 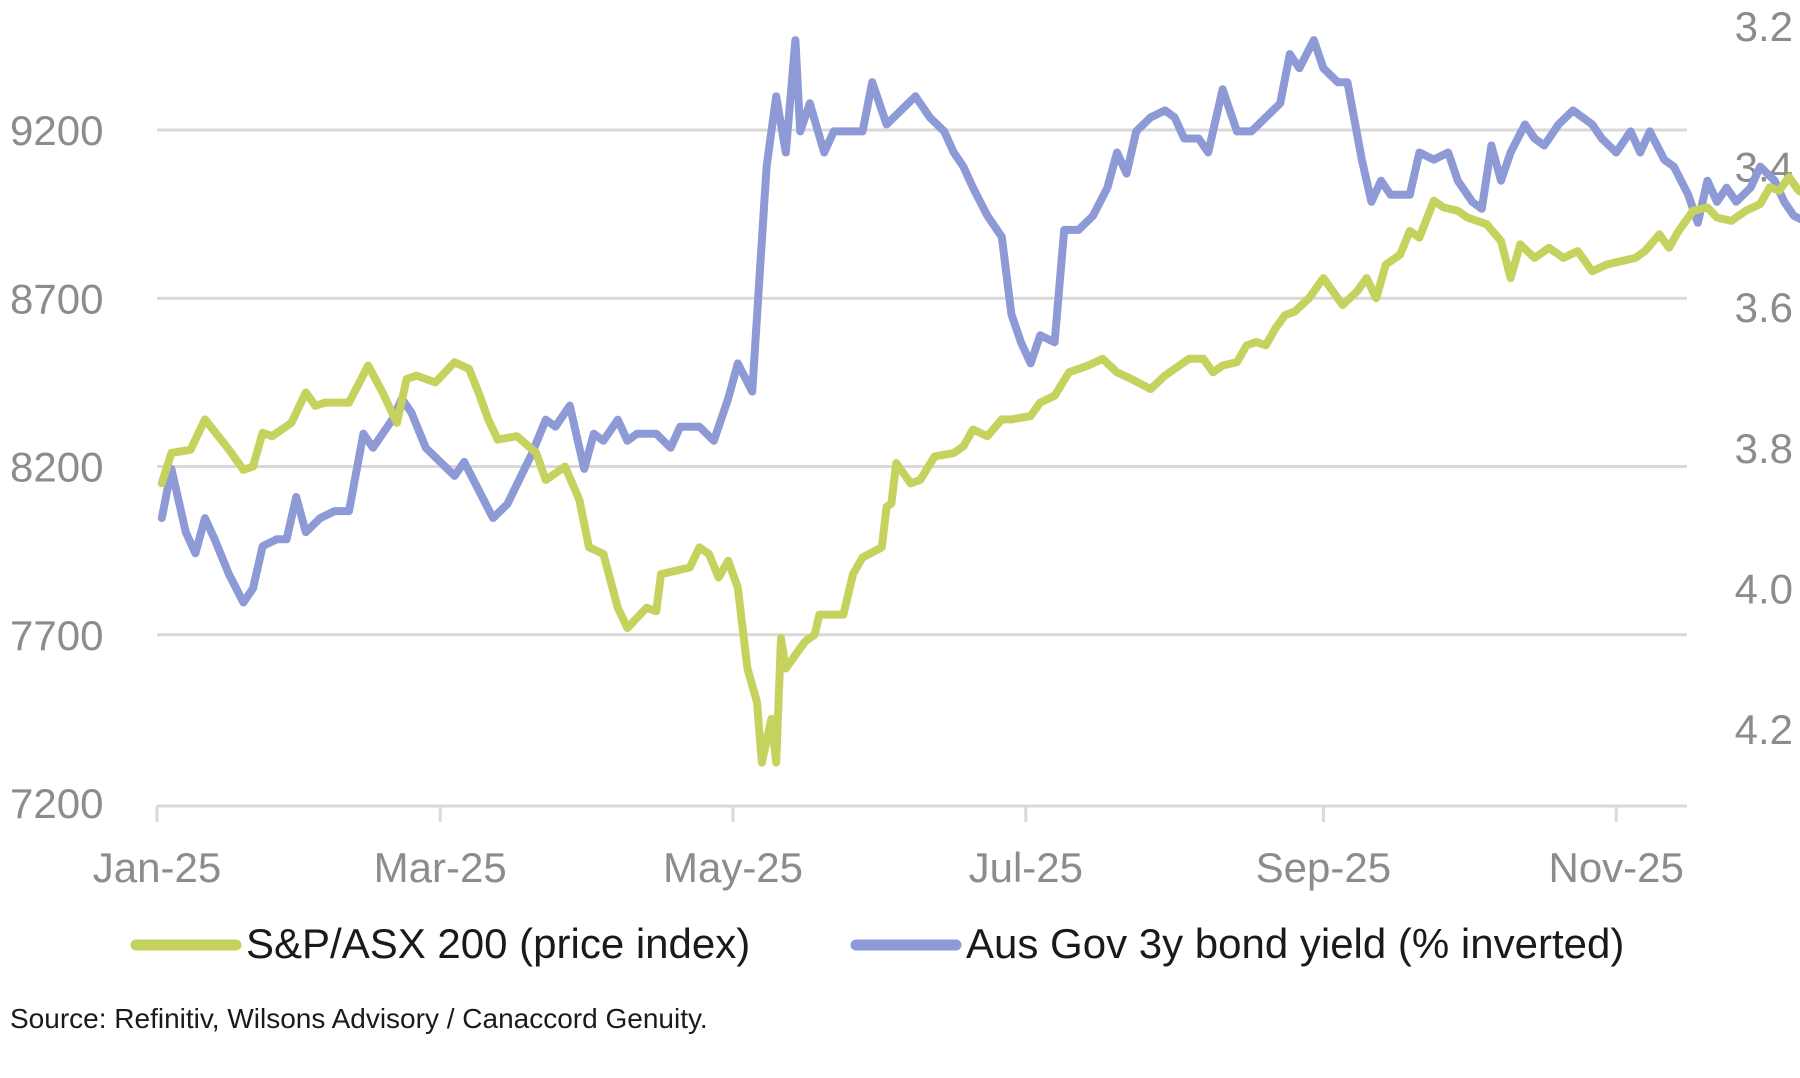 What do you see at coordinates (56, 803) in the screenshot?
I see `left-tick-label: 7200` at bounding box center [56, 803].